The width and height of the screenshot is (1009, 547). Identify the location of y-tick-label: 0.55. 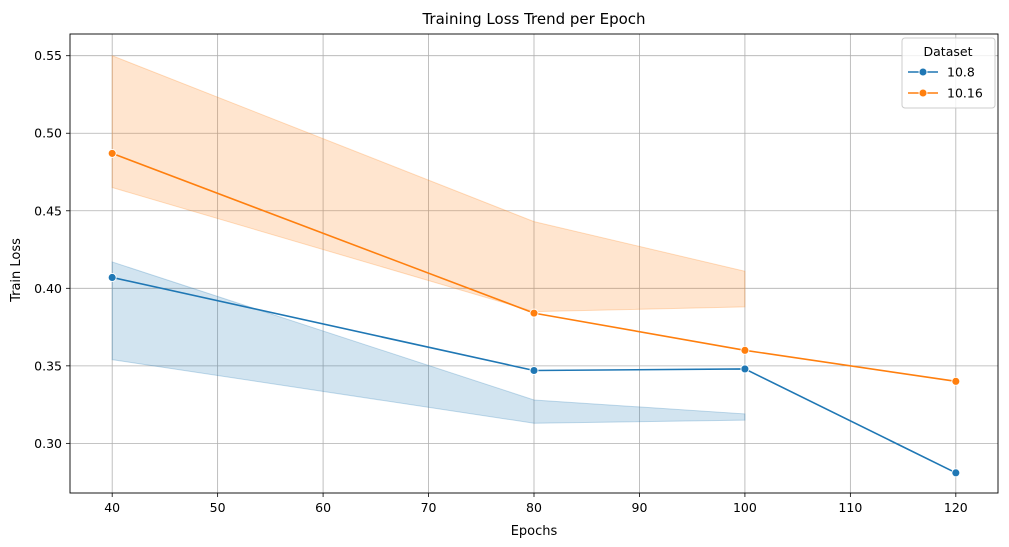
(48, 55).